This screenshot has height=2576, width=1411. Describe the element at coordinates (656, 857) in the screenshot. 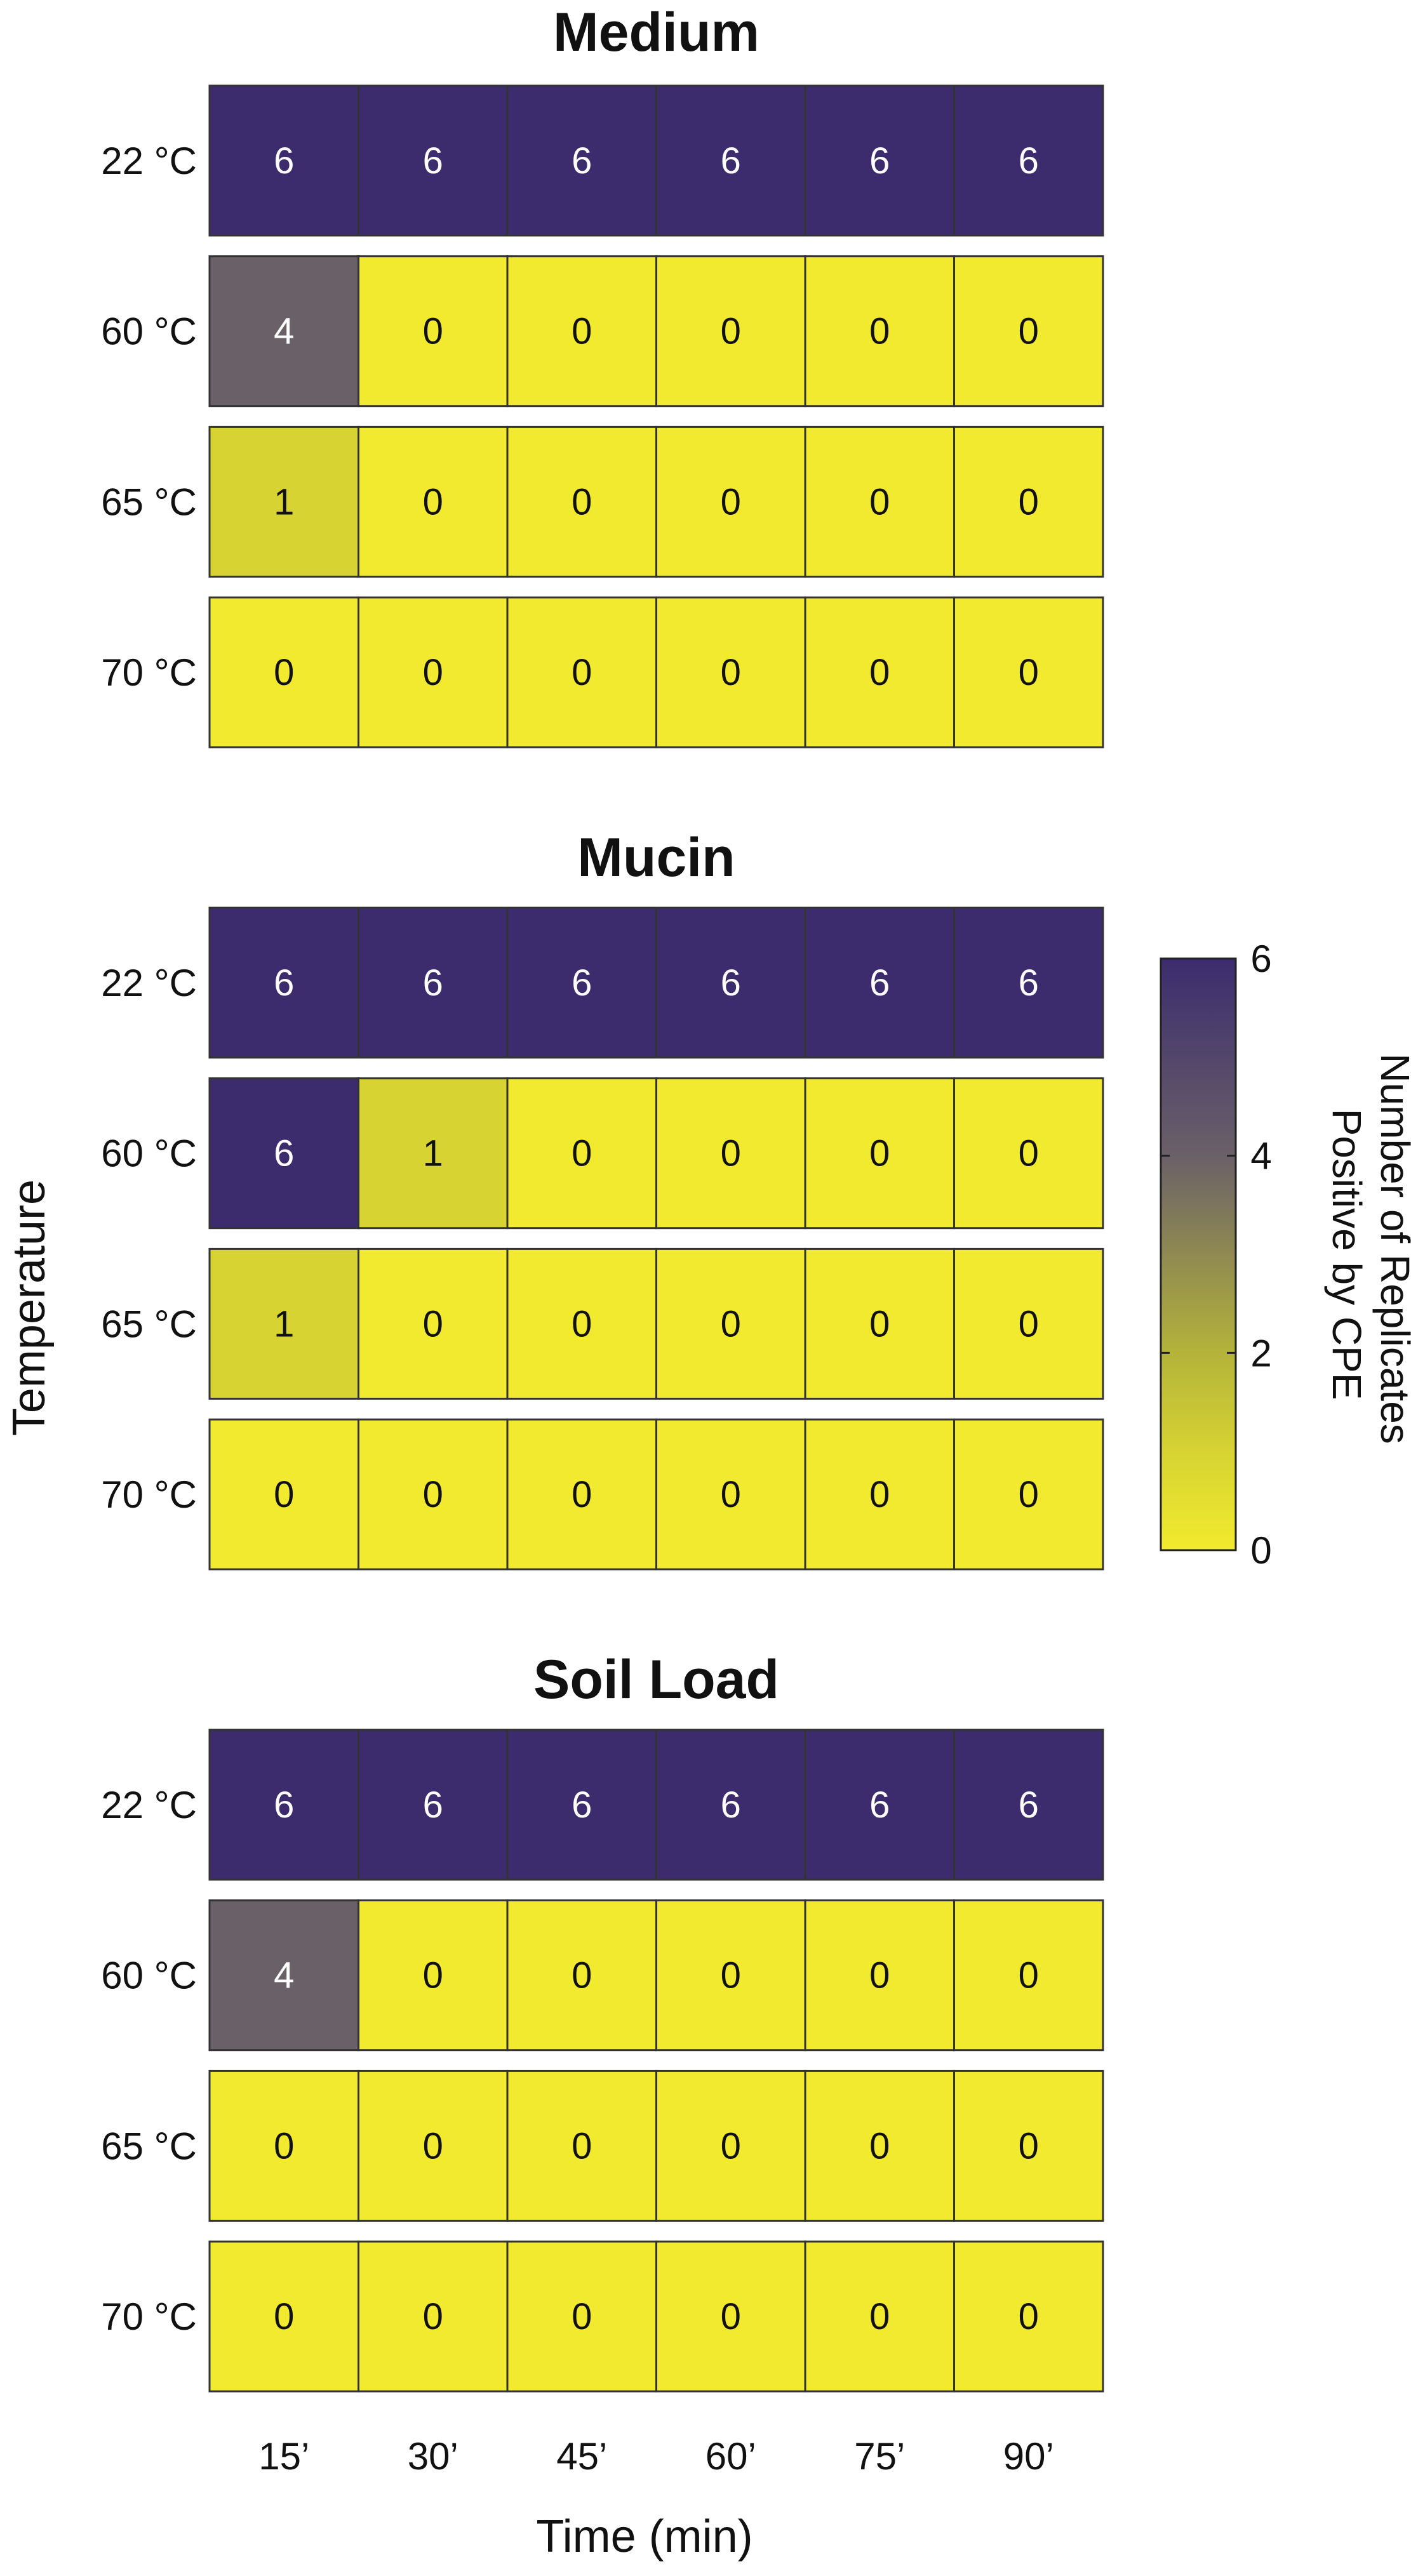

I see `panel-title: Mucin` at that location.